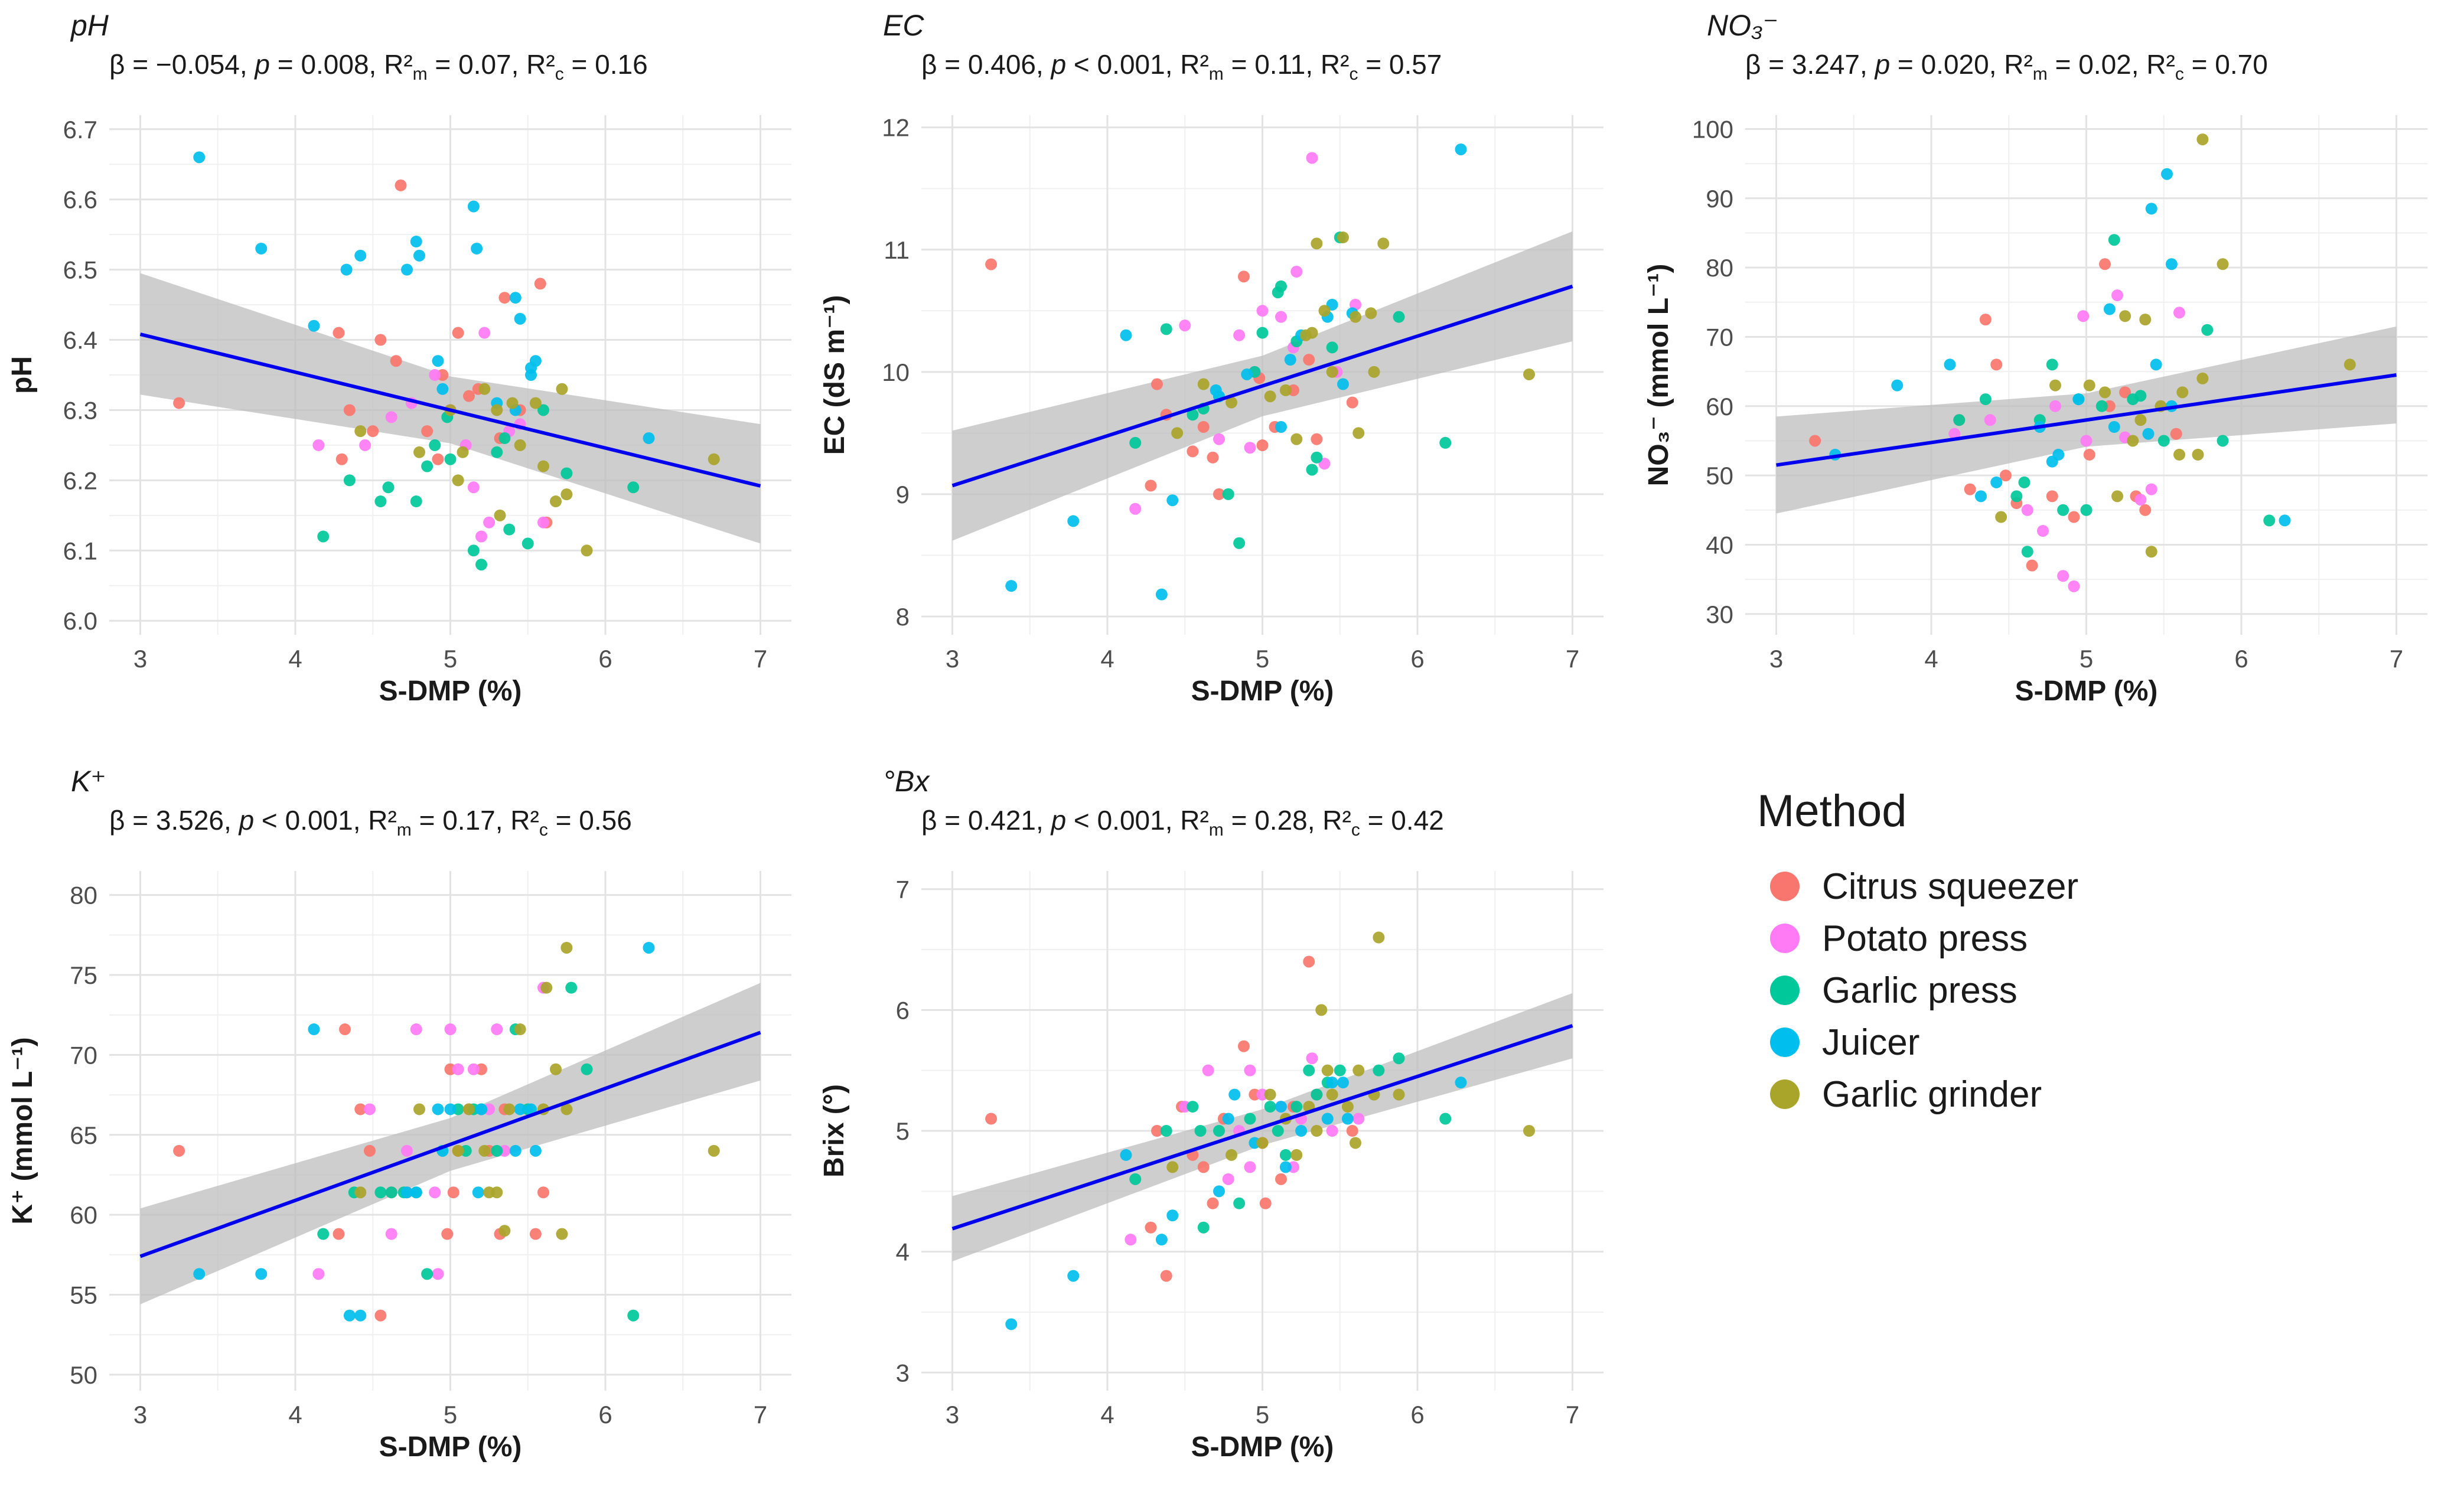  What do you see at coordinates (341, 64) in the screenshot?
I see `stats-p-rest: = 0.008, R²` at bounding box center [341, 64].